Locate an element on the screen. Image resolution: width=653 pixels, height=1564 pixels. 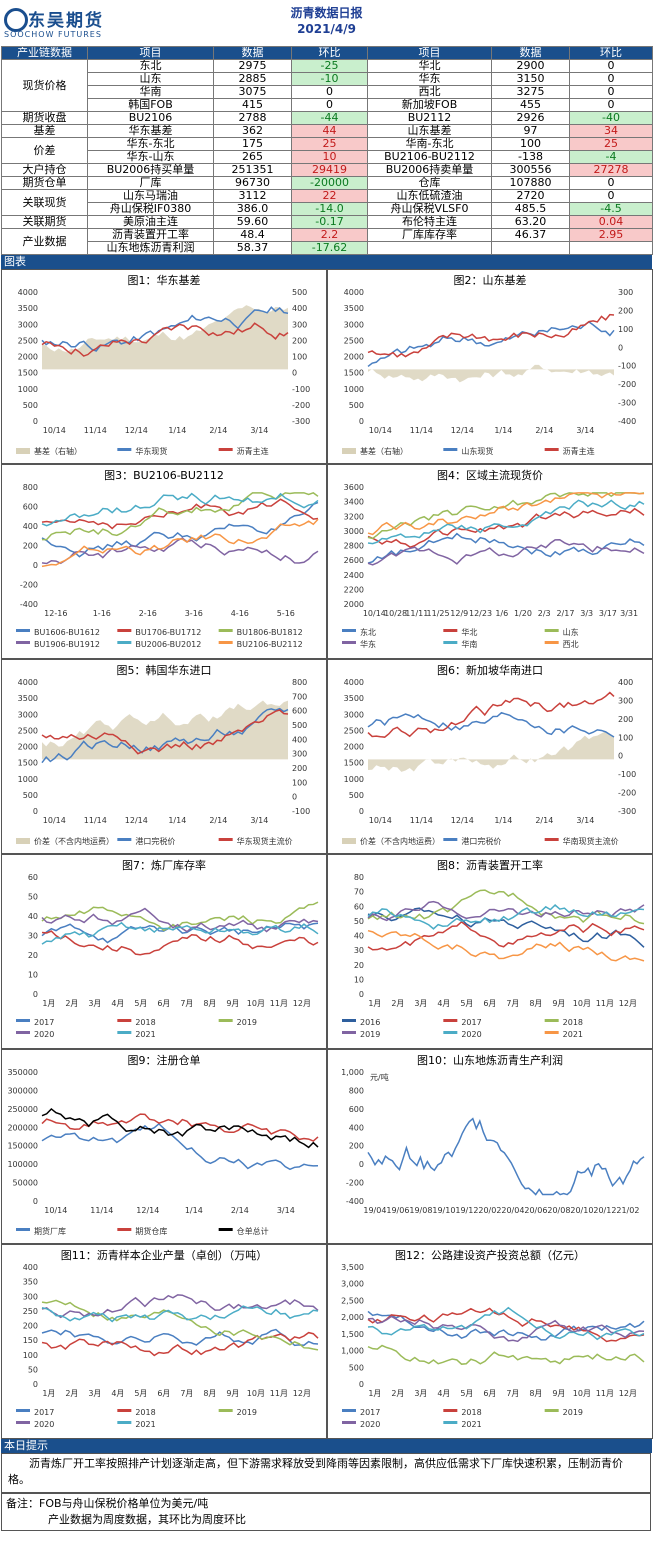
table-header: 项目 is located at coordinates (429, 53).